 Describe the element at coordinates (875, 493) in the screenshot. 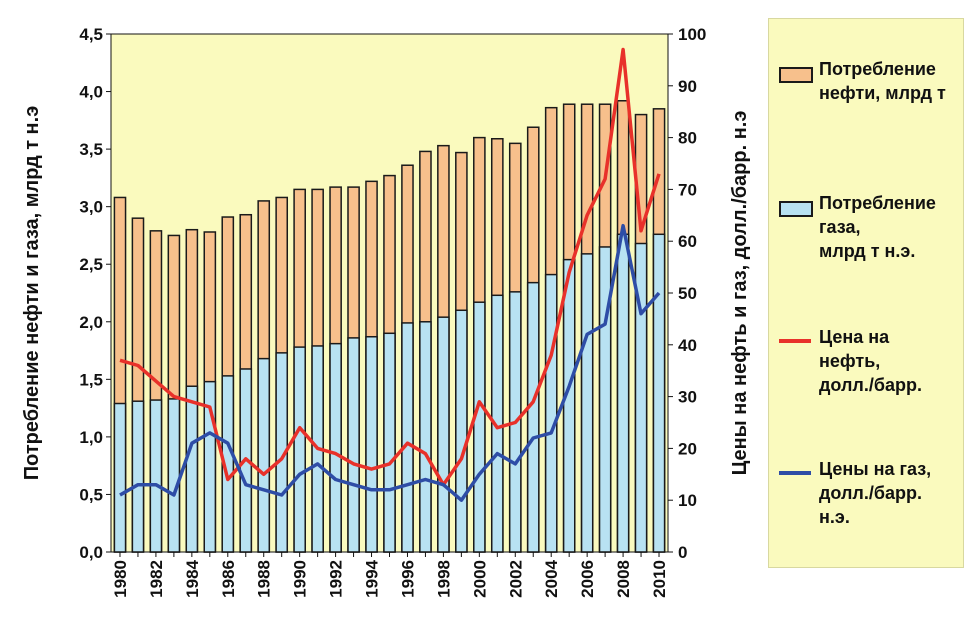

I see `legend-label-gas-price: Цены на газ, долл./барр. н.э.` at that location.